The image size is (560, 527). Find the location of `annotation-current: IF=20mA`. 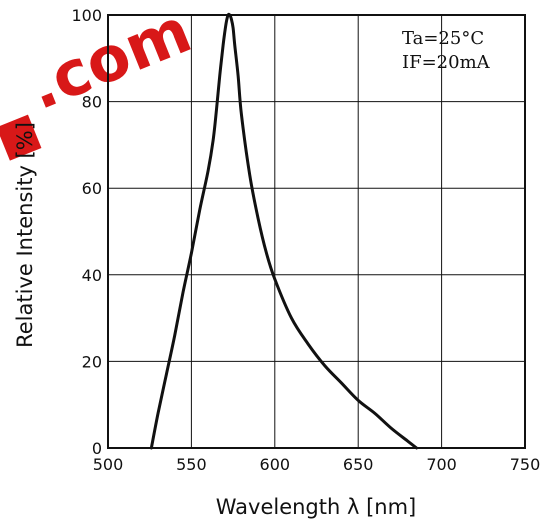

annotation-current: IF=20mA is located at coordinates (446, 62).